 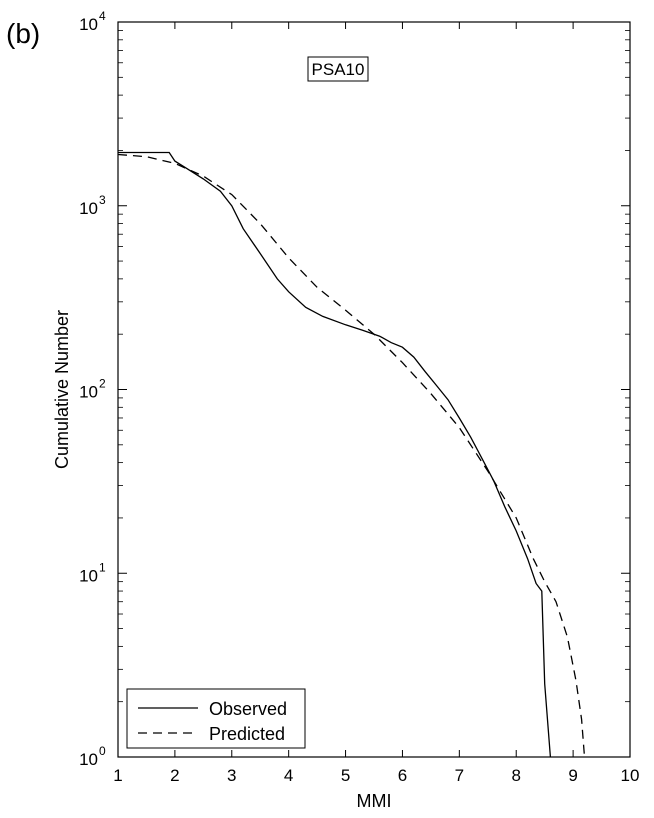 I want to click on annotation-text: PSA10, so click(x=338, y=69).